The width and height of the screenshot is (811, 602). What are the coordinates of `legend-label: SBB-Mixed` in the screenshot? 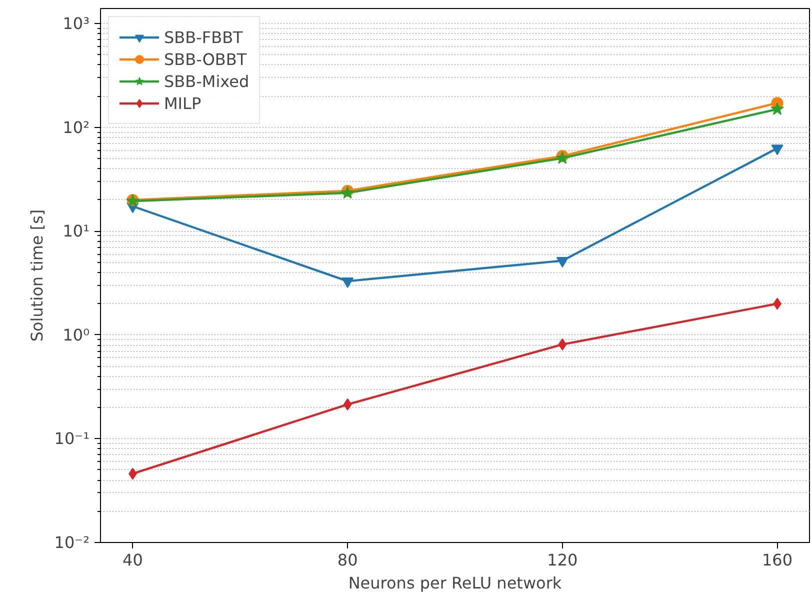 It's located at (207, 81).